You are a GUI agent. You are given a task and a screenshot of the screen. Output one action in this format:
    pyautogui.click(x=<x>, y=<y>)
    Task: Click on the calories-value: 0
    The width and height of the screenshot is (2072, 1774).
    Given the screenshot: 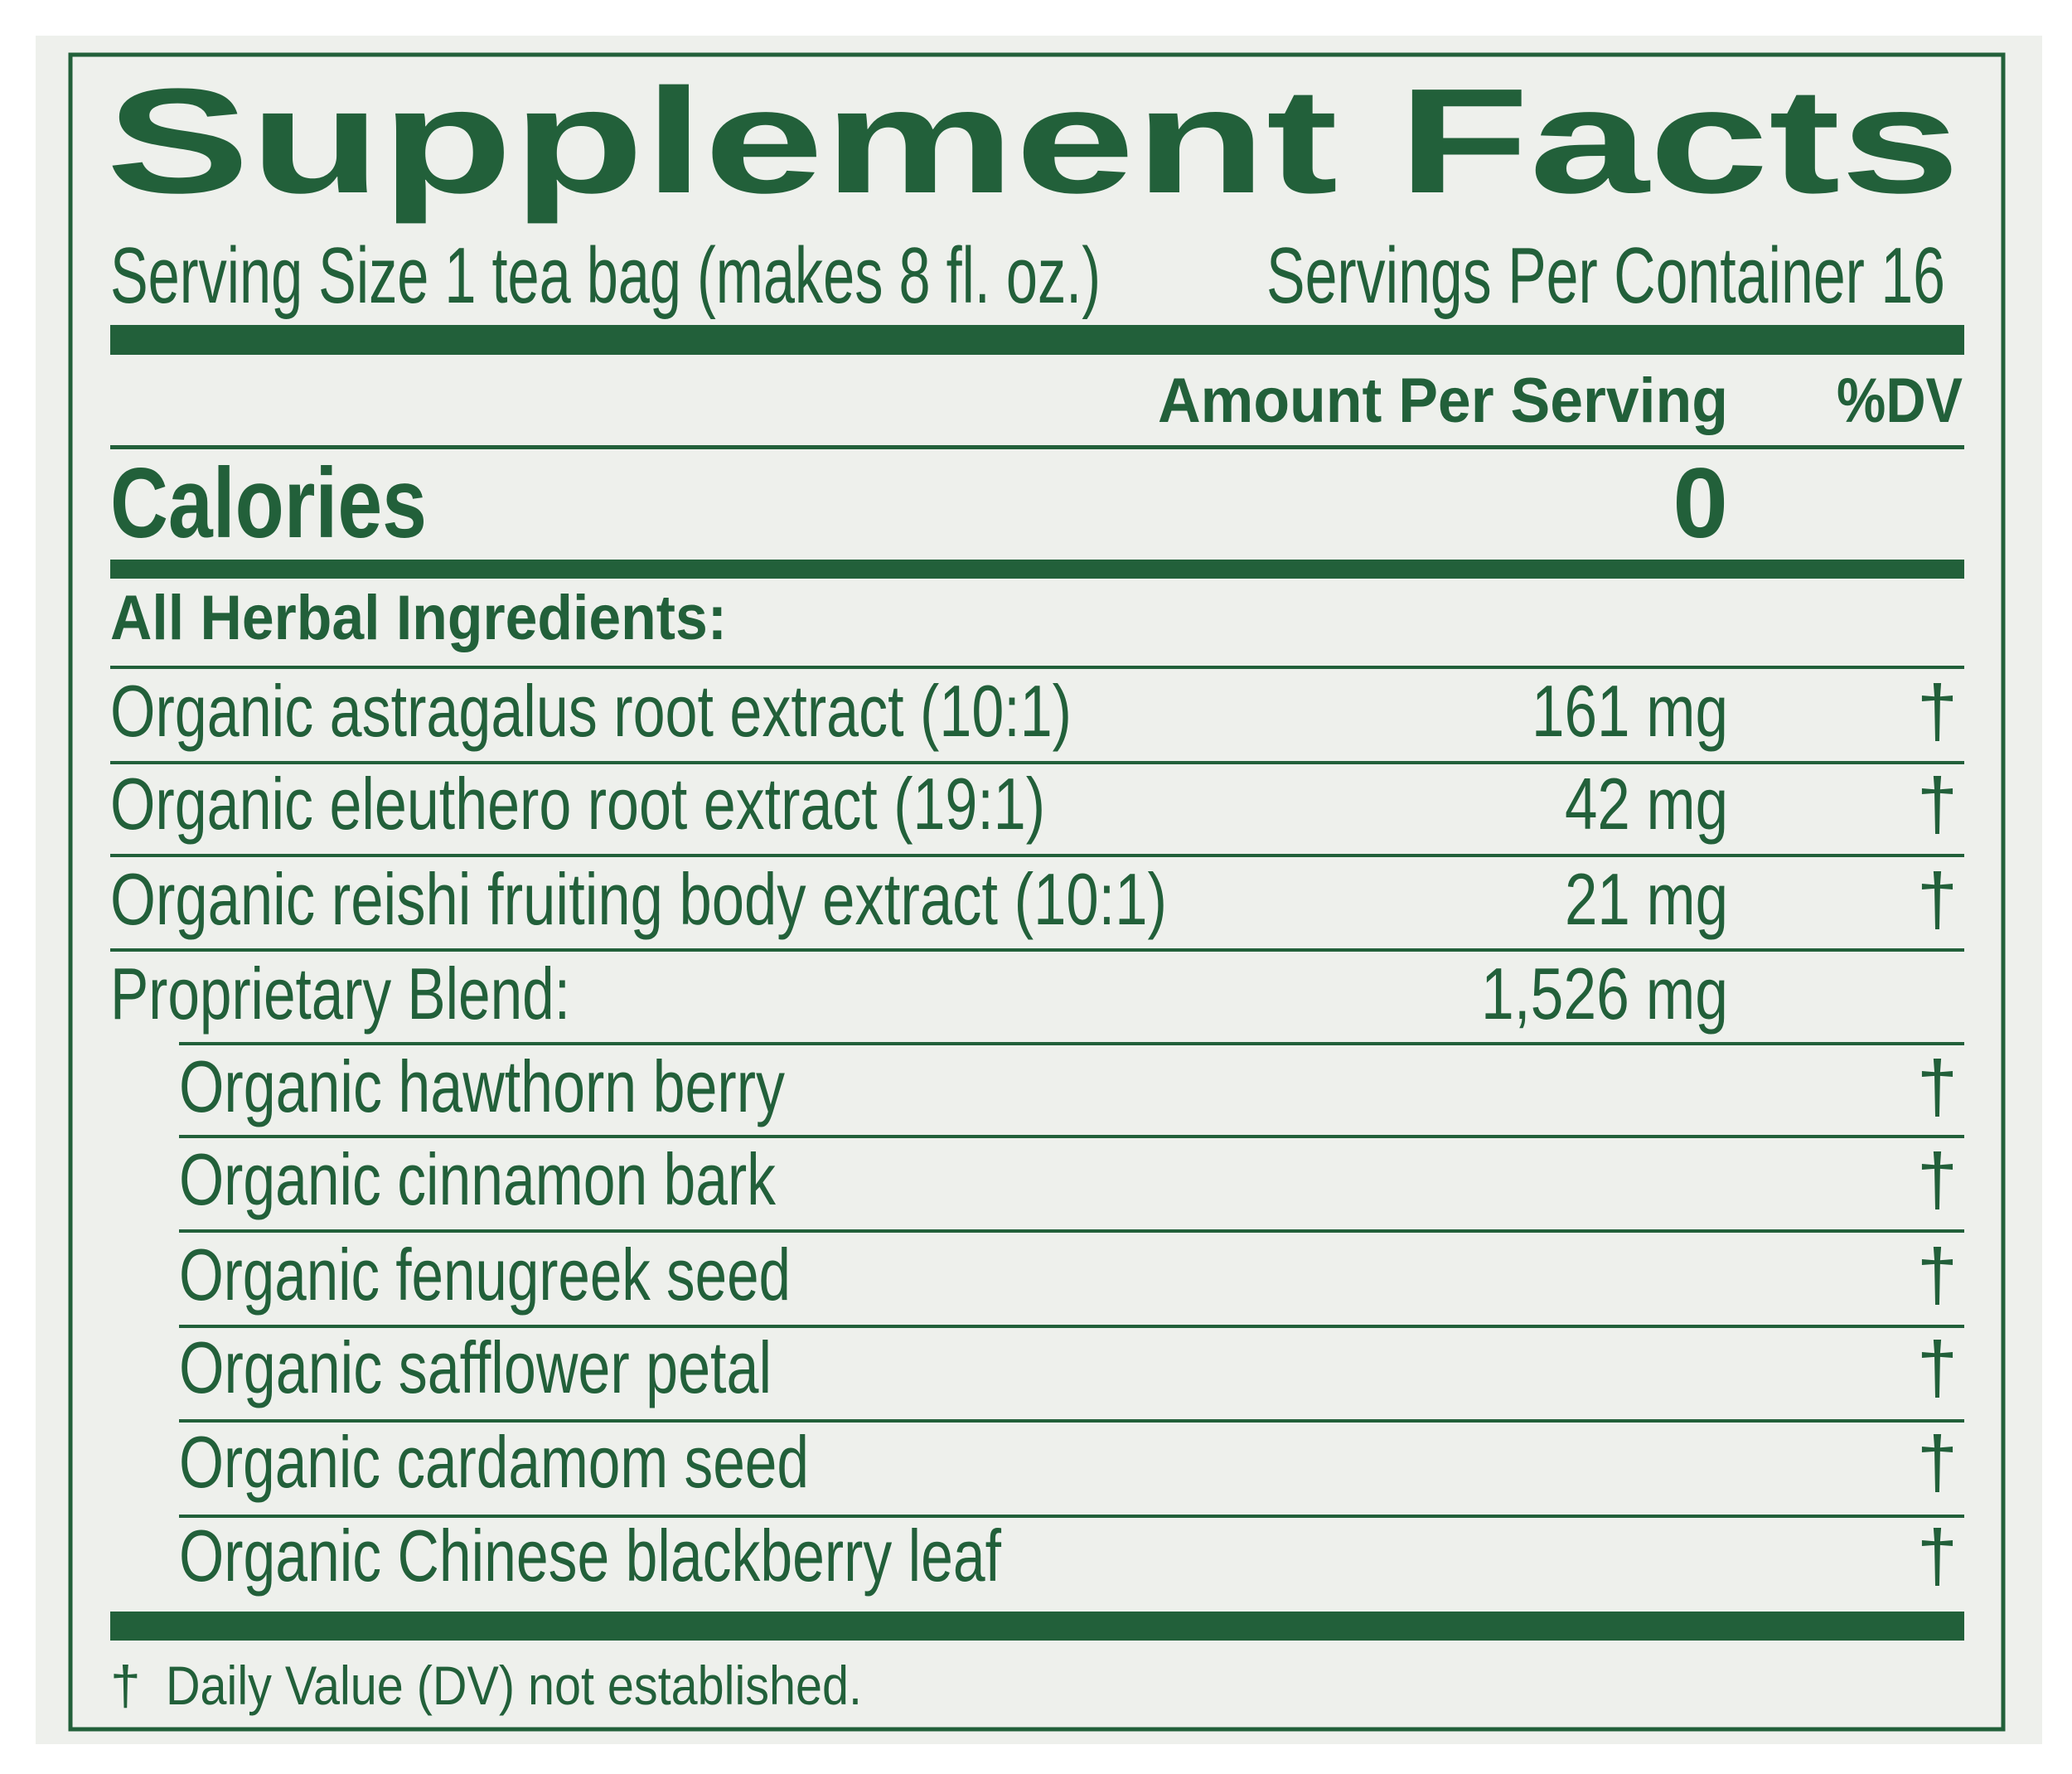 What is the action you would take?
    pyautogui.click(x=1700, y=503)
    